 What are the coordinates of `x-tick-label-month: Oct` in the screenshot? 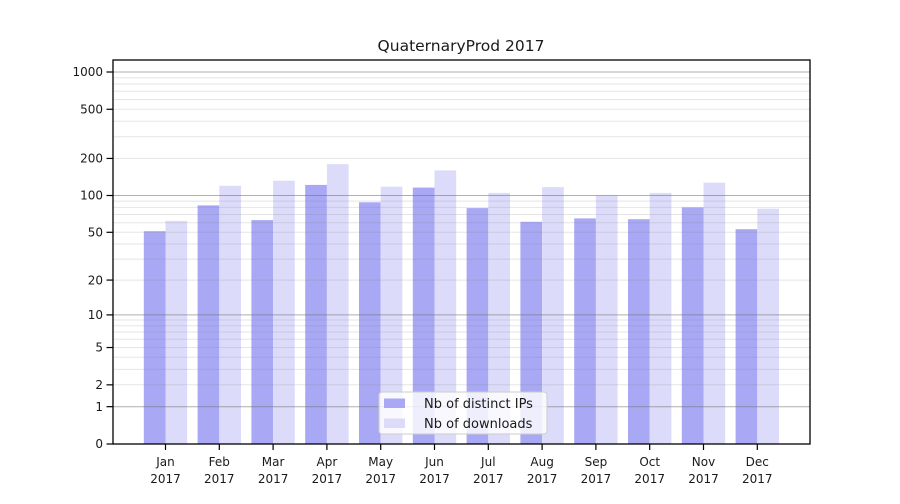 It's located at (649, 462).